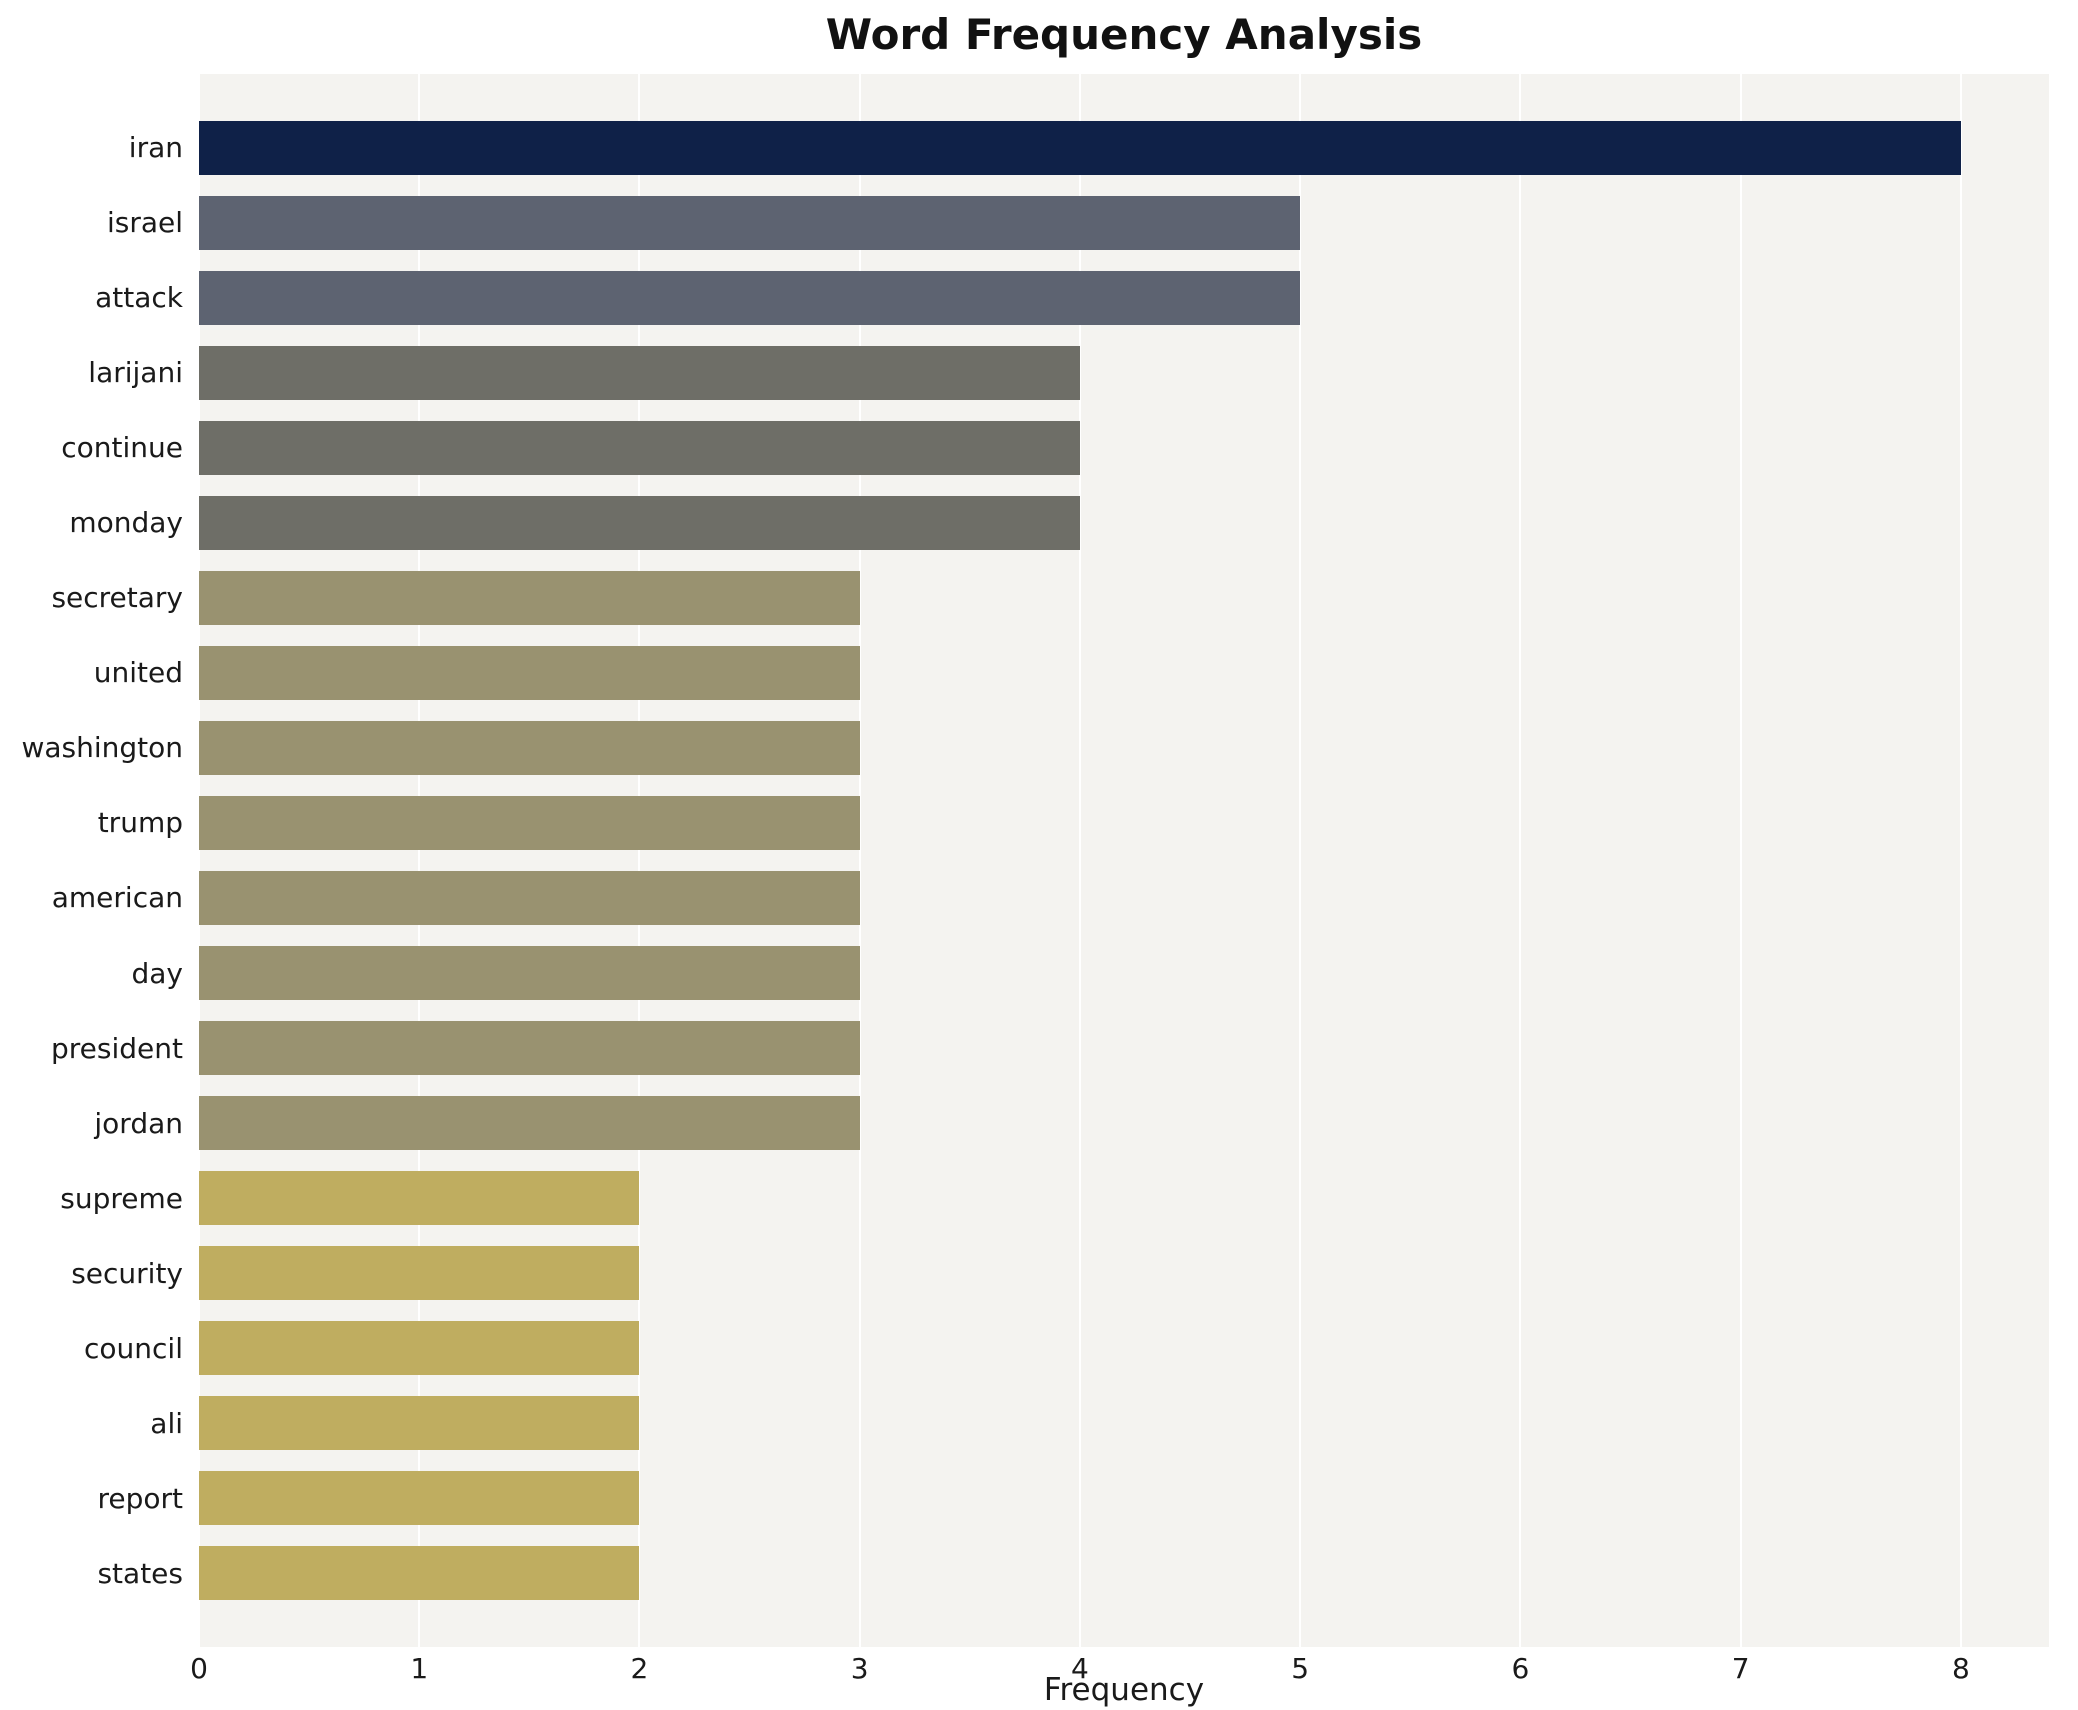  I want to click on category-label: ali, so click(166, 1423).